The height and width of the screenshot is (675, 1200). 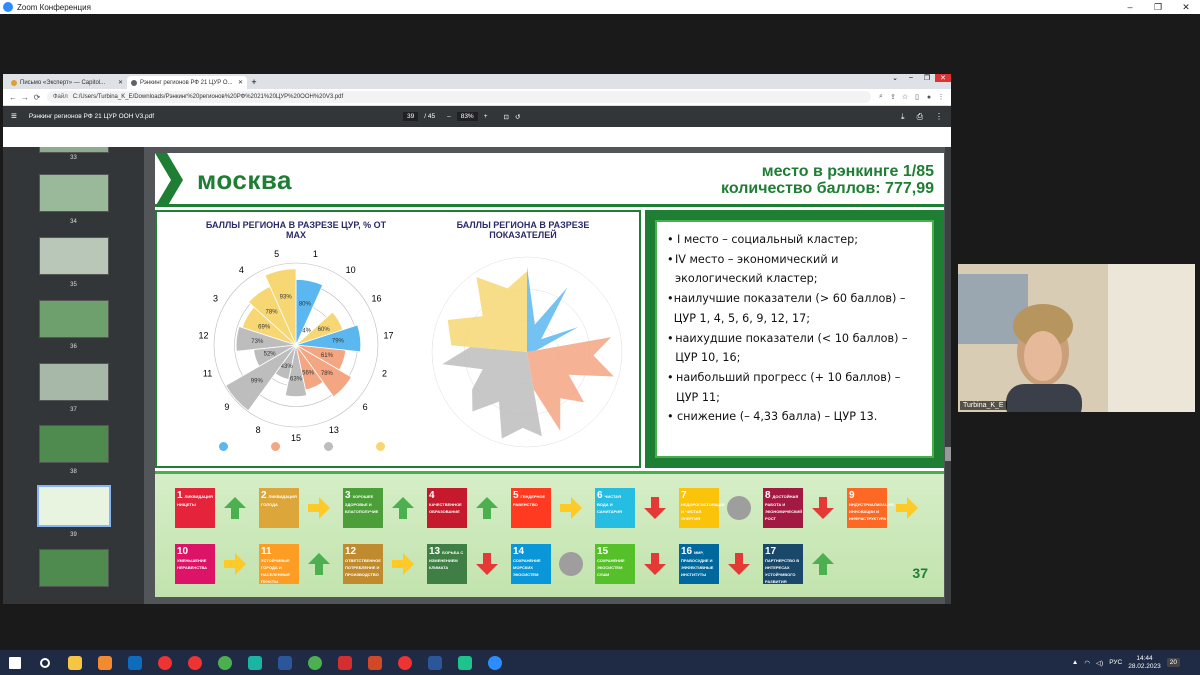 What do you see at coordinates (893, 97) in the screenshot?
I see `share-icon: ⇪` at bounding box center [893, 97].